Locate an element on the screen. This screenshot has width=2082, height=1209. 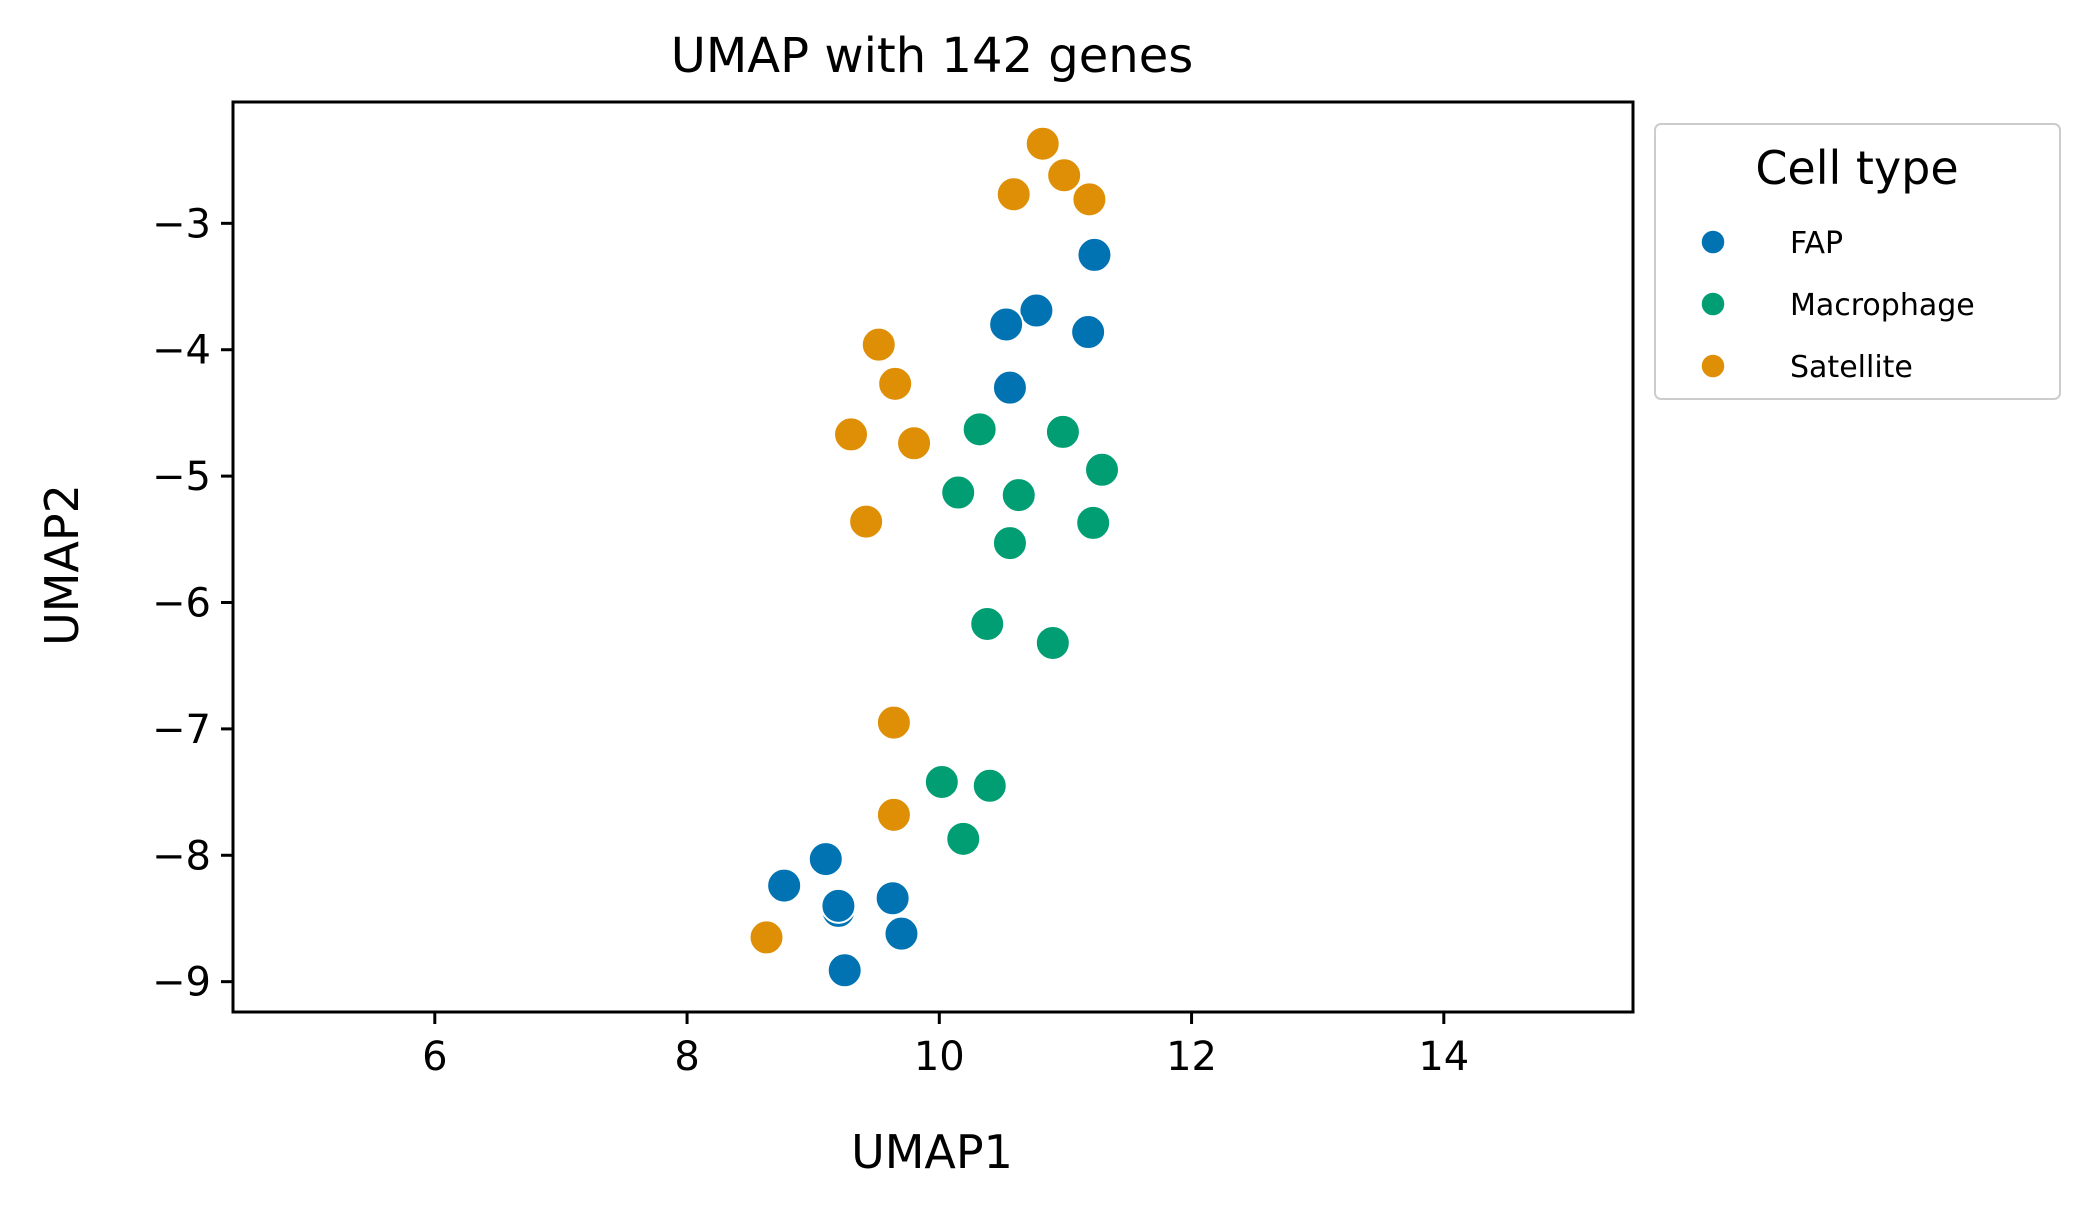
series-fap is located at coordinates (939, 612).